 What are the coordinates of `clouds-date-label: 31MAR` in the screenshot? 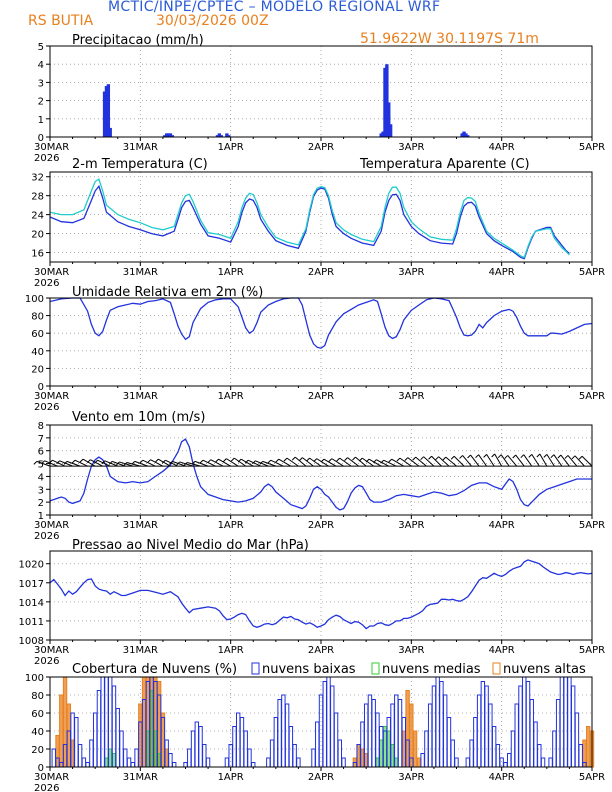 It's located at (140, 777).